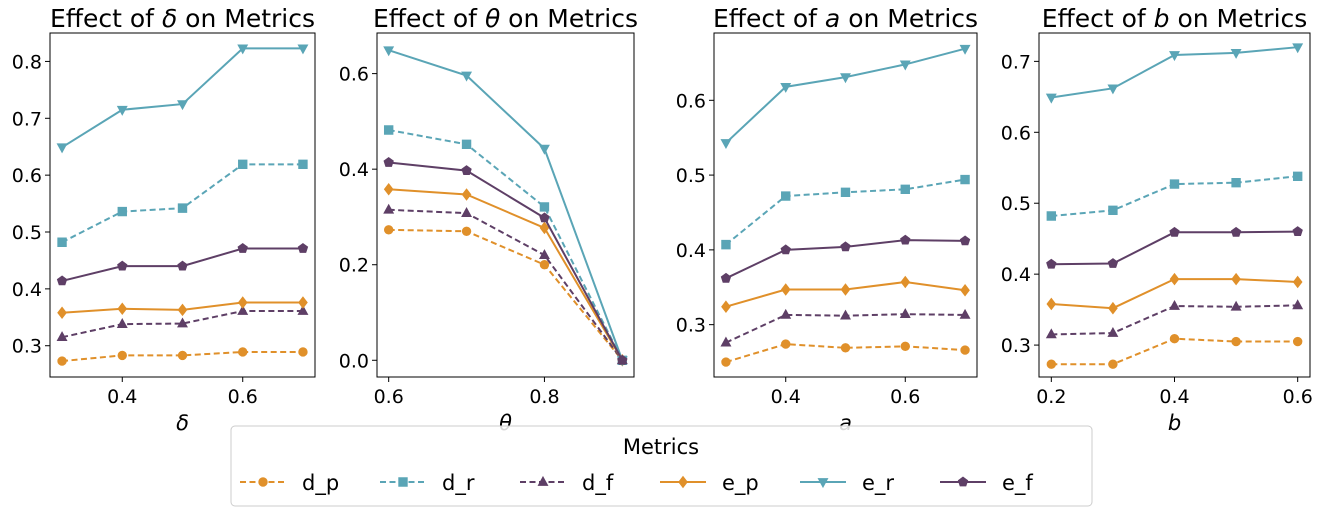 The image size is (1329, 518). What do you see at coordinates (1162, 18) in the screenshot?
I see `title-symbol: b` at bounding box center [1162, 18].